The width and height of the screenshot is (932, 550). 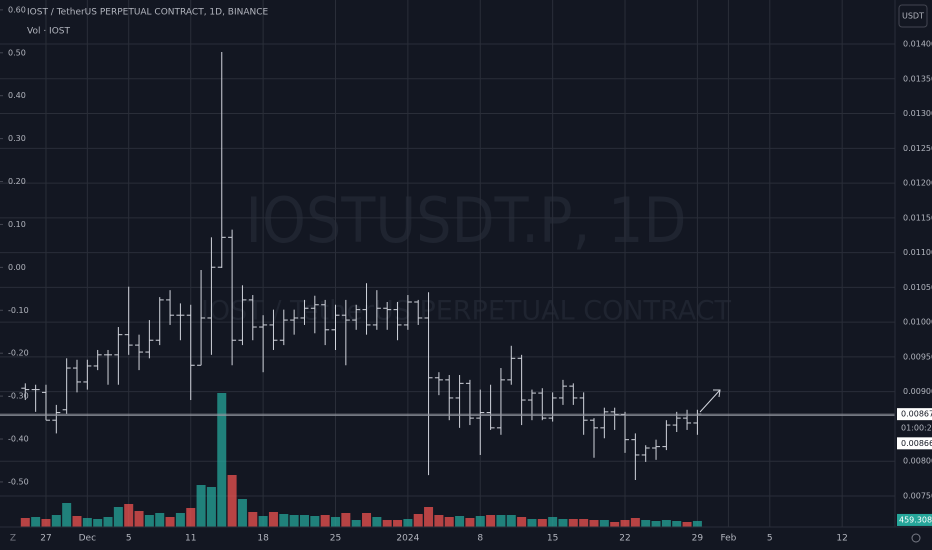 What do you see at coordinates (466, 220) in the screenshot?
I see `watermark-symbol: IOSTUSDT.P, 1D` at bounding box center [466, 220].